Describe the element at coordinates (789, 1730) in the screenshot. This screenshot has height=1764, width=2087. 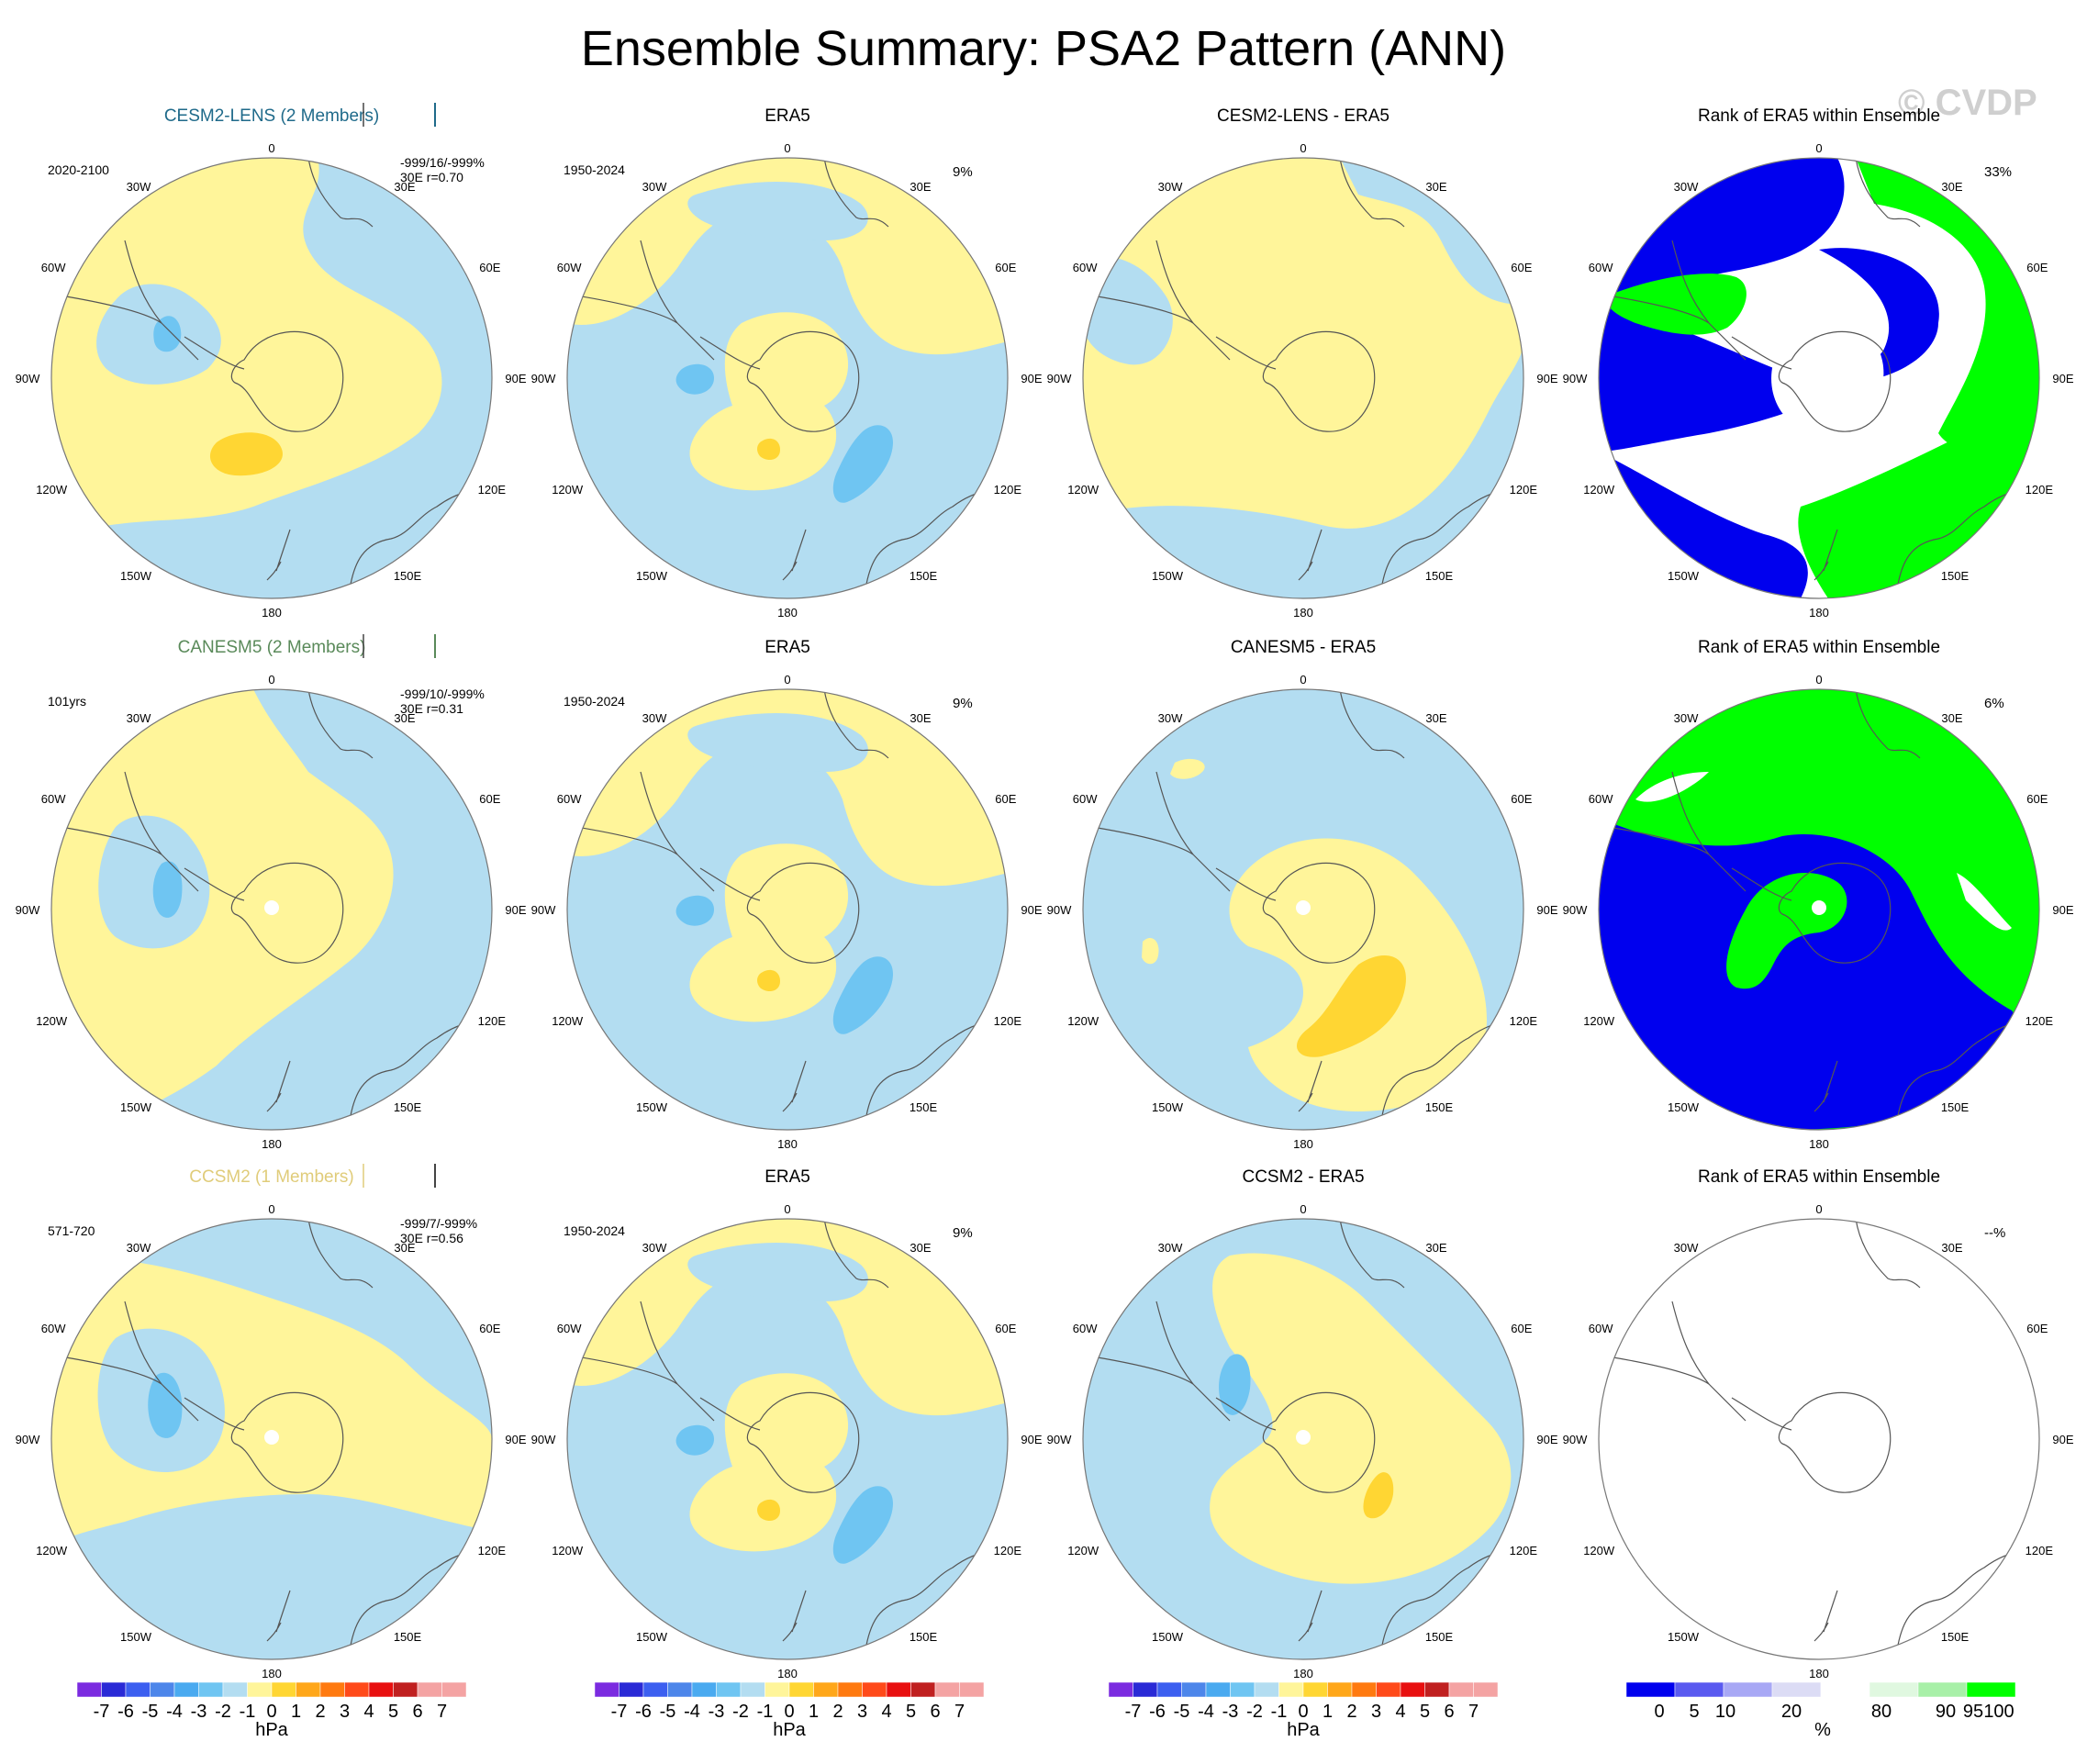
I see `colorbar-unit: hPa` at that location.